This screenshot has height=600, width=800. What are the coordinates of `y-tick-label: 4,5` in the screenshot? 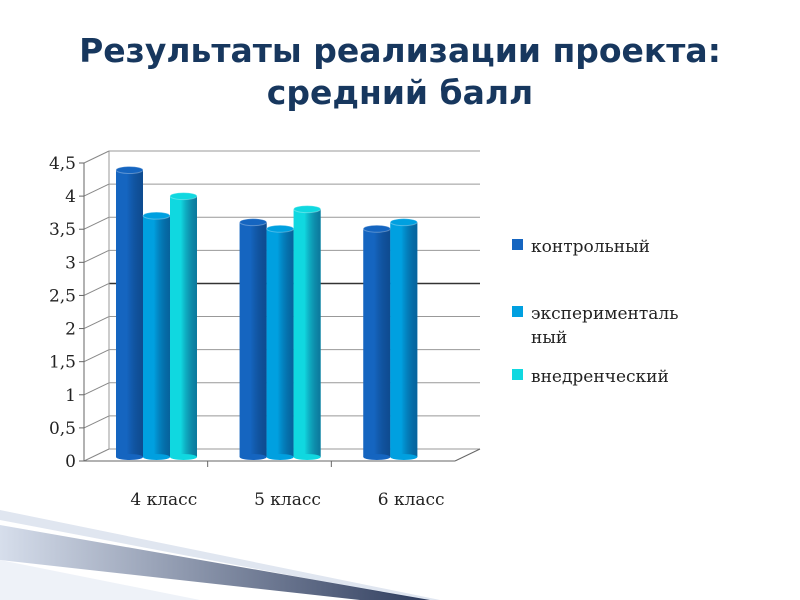 It's located at (62, 164).